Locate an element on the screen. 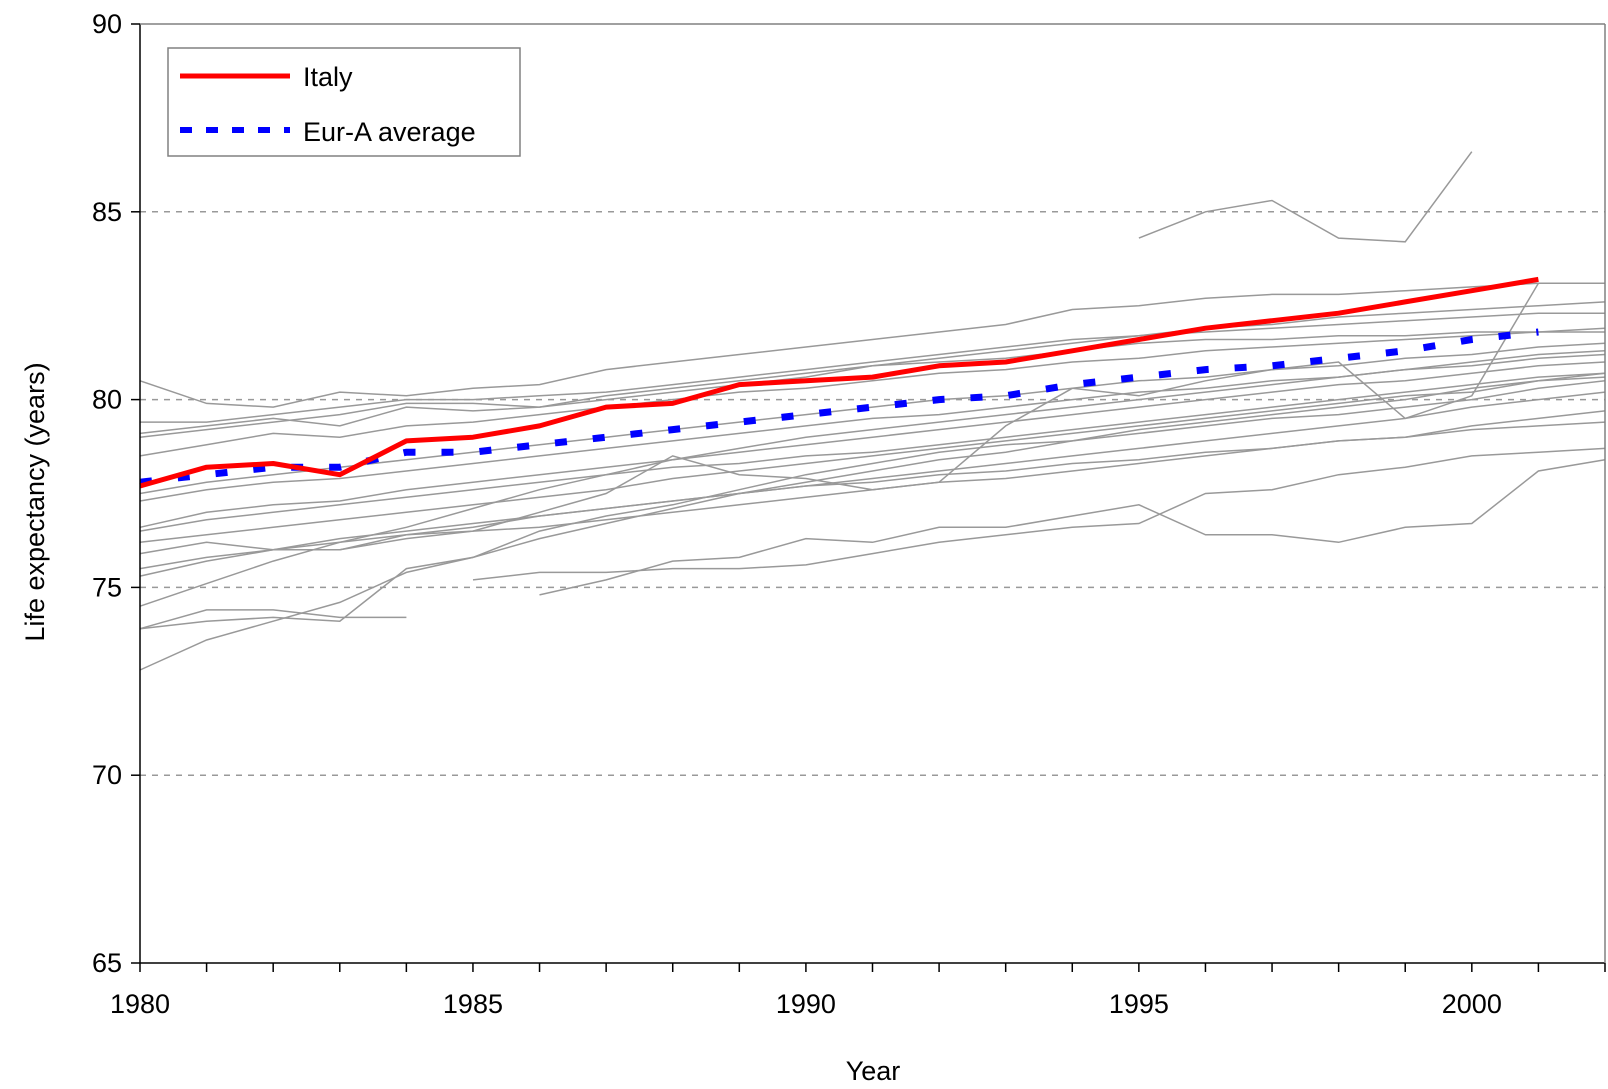 This screenshot has width=1608, height=1089. x-tick-label-1990: 1990 is located at coordinates (806, 1004).